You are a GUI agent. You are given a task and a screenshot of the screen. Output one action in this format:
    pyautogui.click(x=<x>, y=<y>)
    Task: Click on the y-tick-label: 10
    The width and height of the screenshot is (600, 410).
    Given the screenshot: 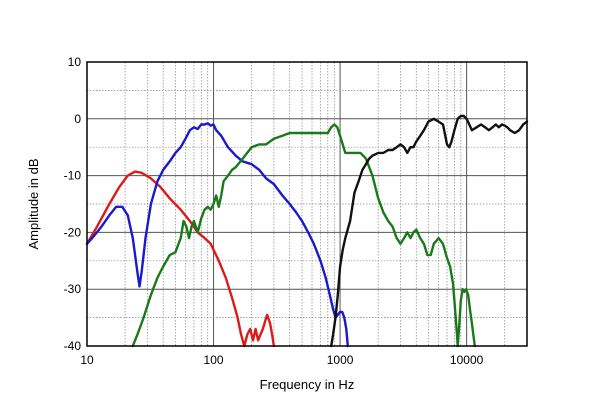 What is the action you would take?
    pyautogui.click(x=75, y=62)
    